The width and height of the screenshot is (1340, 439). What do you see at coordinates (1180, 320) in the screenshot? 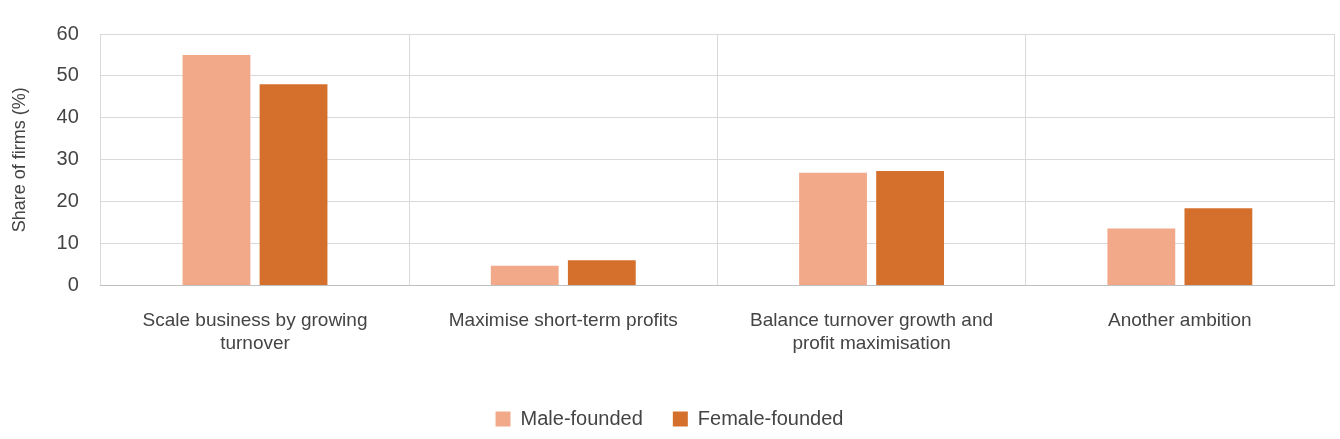
I see `x-tick-label: Another ambition` at bounding box center [1180, 320].